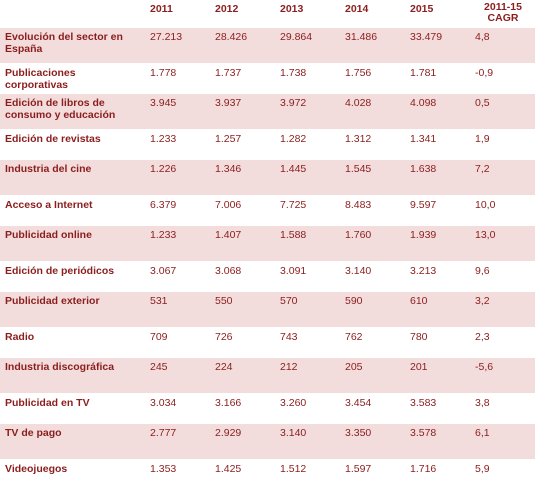 The image size is (535, 490). Describe the element at coordinates (307, 474) in the screenshot. I see `value-cell: 1.512` at that location.